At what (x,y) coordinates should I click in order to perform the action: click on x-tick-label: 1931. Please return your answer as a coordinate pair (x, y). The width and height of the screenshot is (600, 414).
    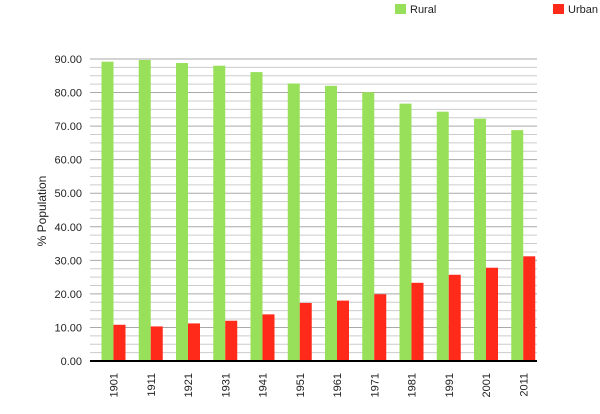
    Looking at the image, I should click on (226, 385).